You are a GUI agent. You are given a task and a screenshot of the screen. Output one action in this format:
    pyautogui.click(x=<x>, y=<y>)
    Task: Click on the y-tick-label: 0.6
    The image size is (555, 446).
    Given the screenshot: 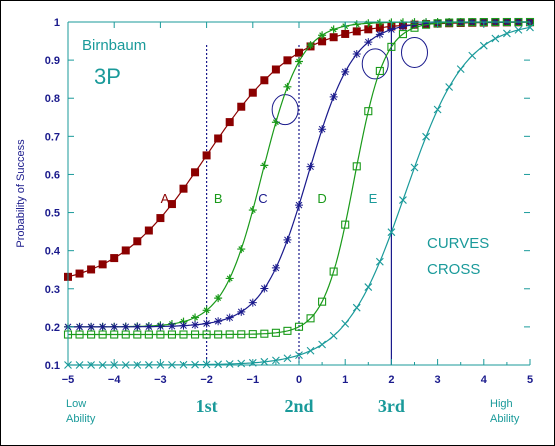 What is the action you would take?
    pyautogui.click(x=52, y=175)
    